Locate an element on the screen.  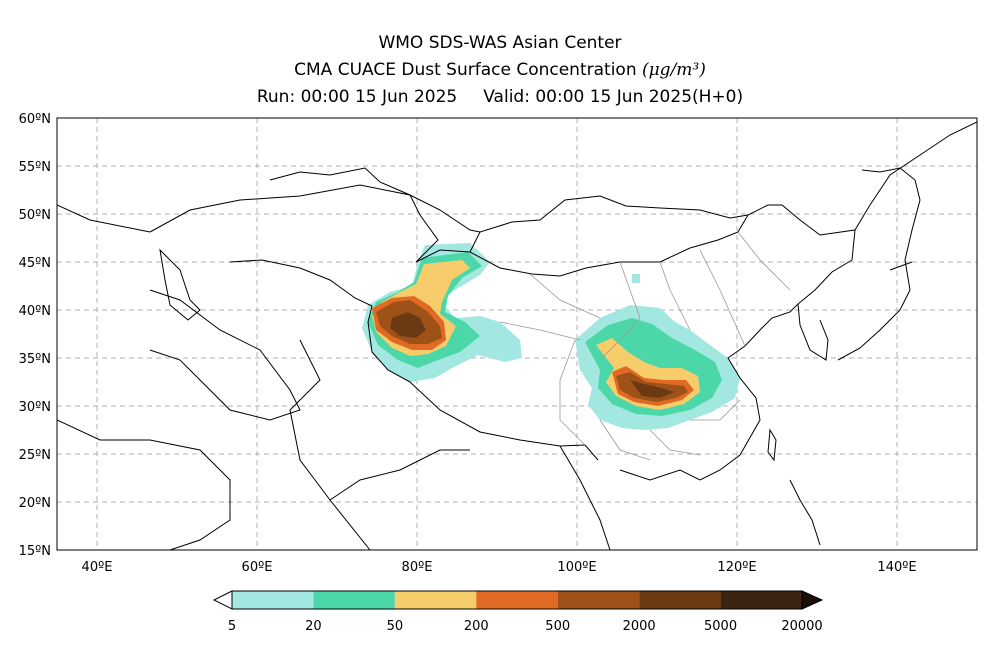
title-product: CMA CUACE Dust Surface Concentration is located at coordinates (465, 70).